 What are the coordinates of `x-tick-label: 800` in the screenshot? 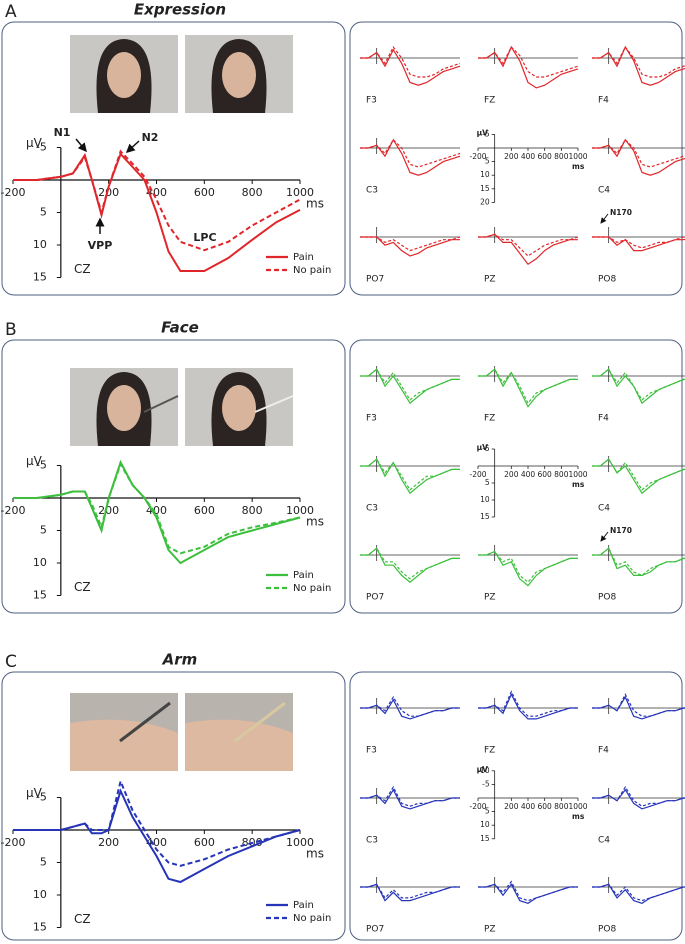 It's located at (252, 192).